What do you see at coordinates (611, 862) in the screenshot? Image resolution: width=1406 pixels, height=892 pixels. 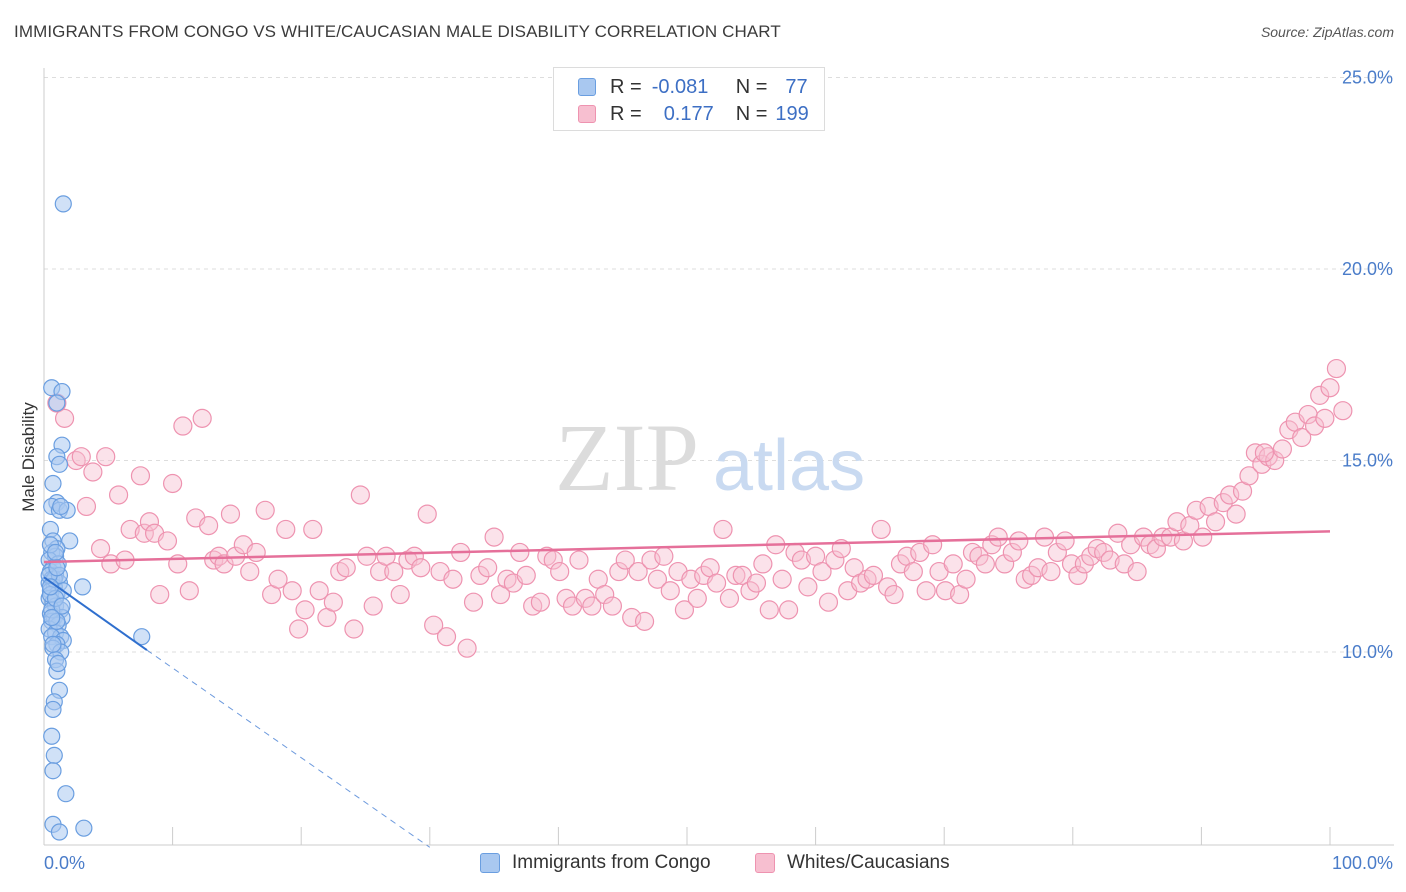 I see `series-label-congo: Immigrants from Congo` at bounding box center [611, 862].